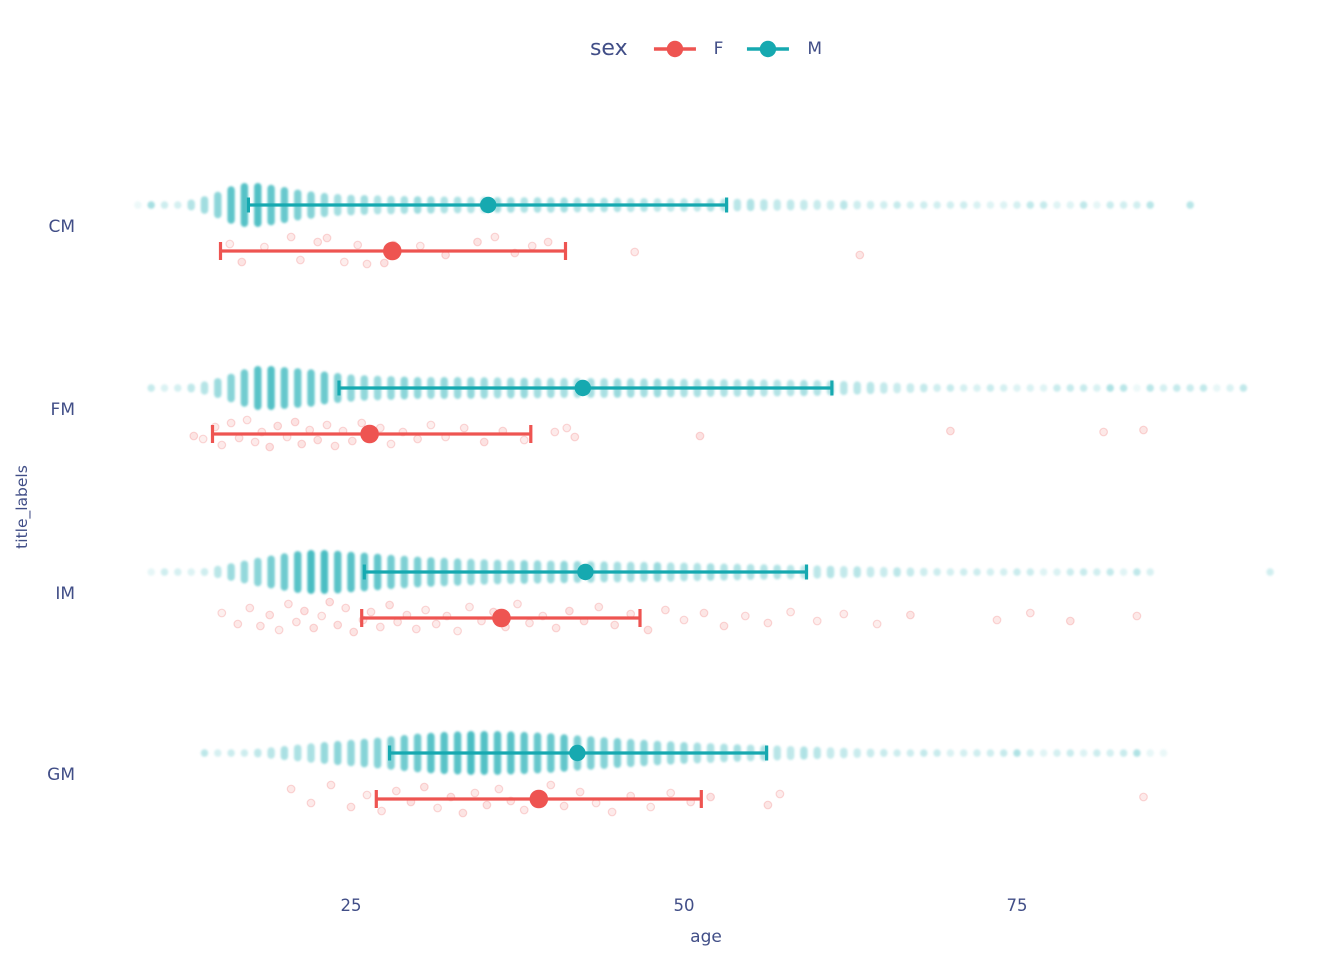  What do you see at coordinates (706, 937) in the screenshot?
I see `x-axis-title: age` at bounding box center [706, 937].